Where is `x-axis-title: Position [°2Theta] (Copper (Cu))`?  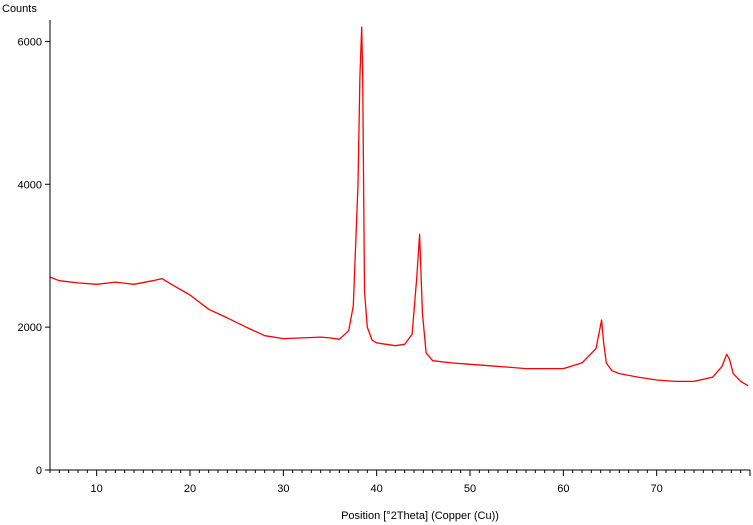 x-axis-title: Position [°2Theta] (Copper (Cu)) is located at coordinates (420, 516).